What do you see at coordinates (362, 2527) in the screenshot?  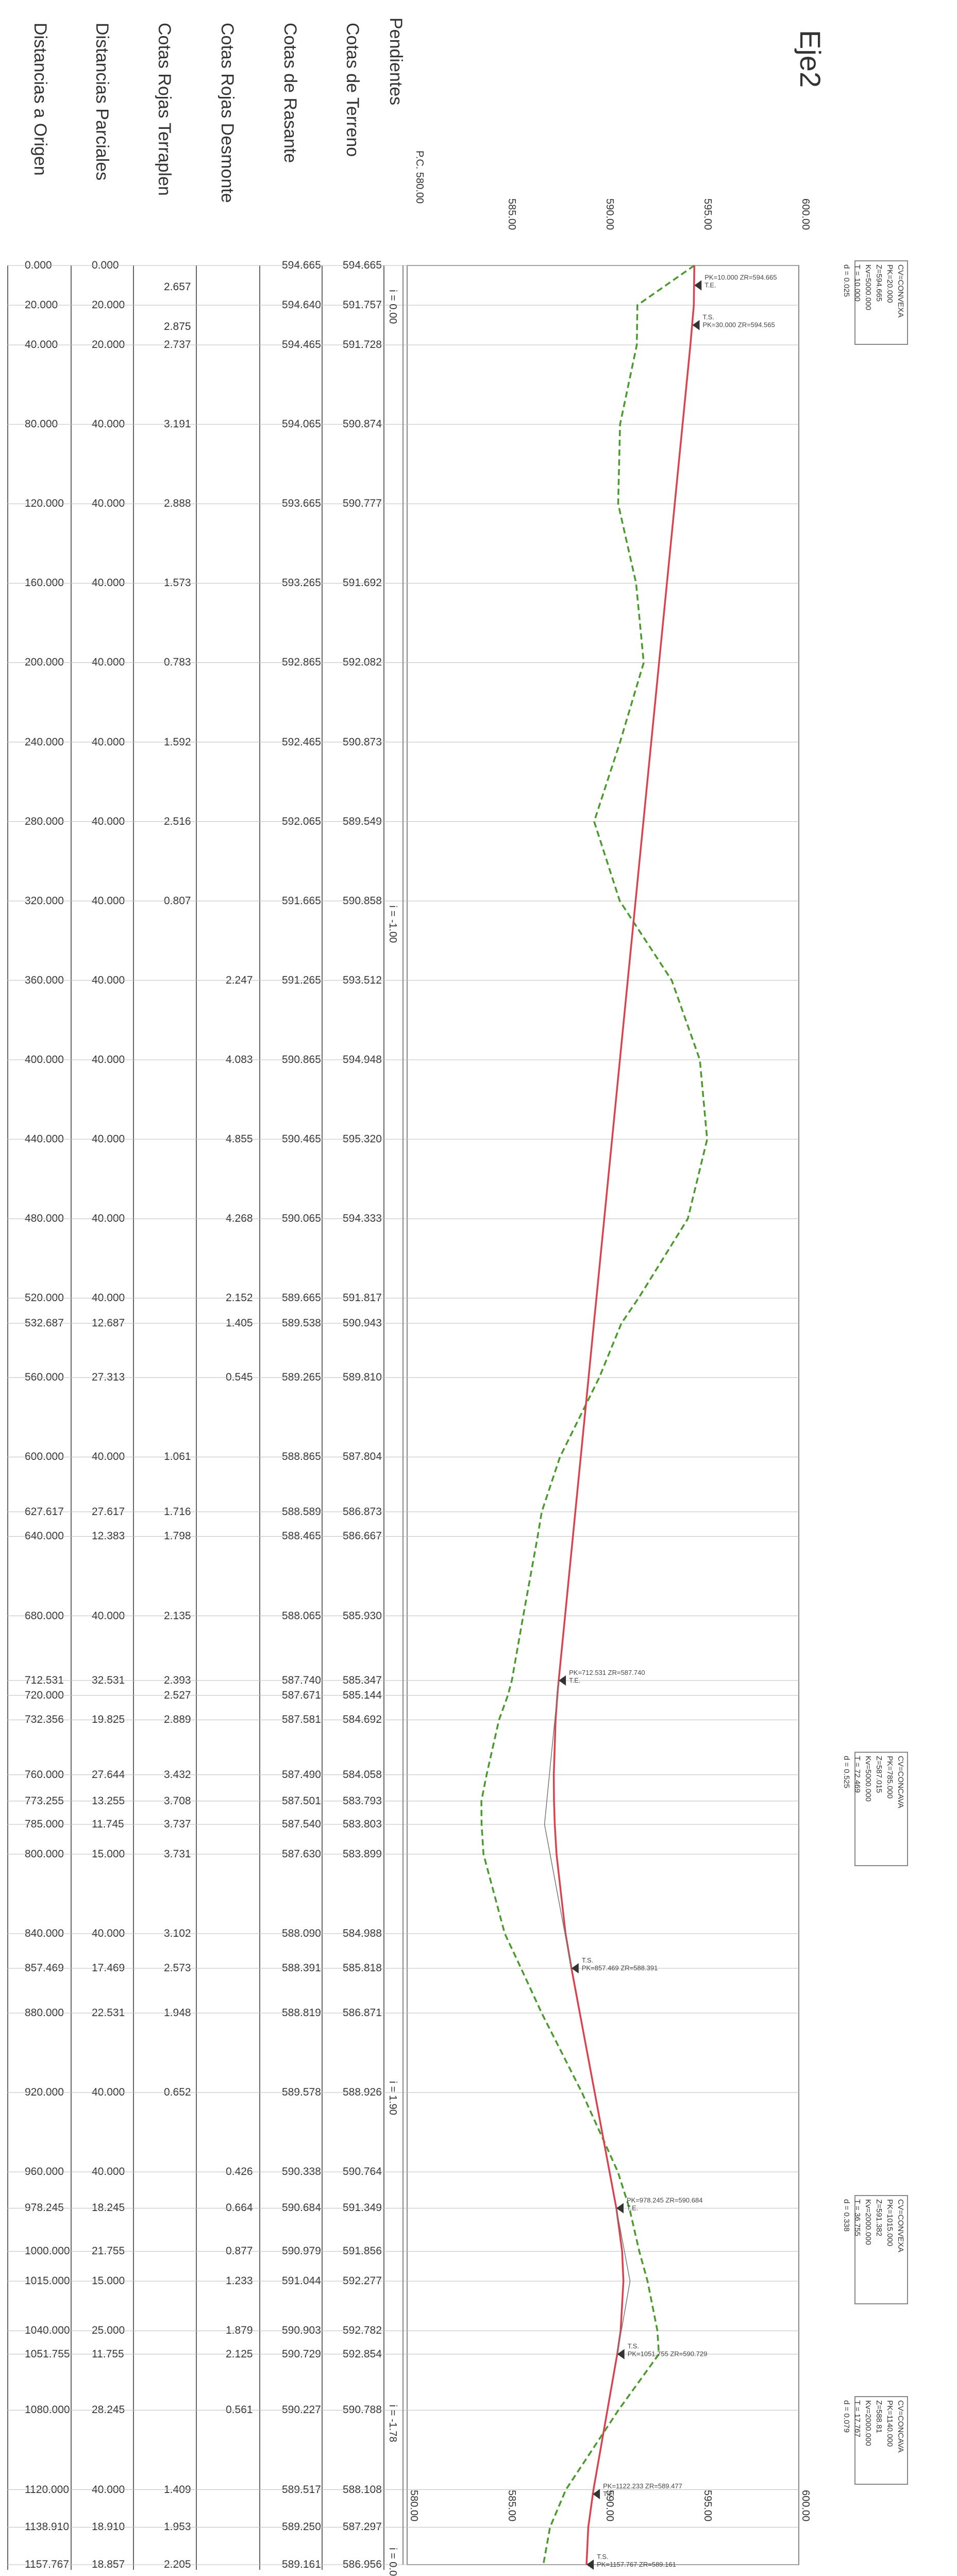 I see `terrain-elevation-cell: 587.297` at bounding box center [362, 2527].